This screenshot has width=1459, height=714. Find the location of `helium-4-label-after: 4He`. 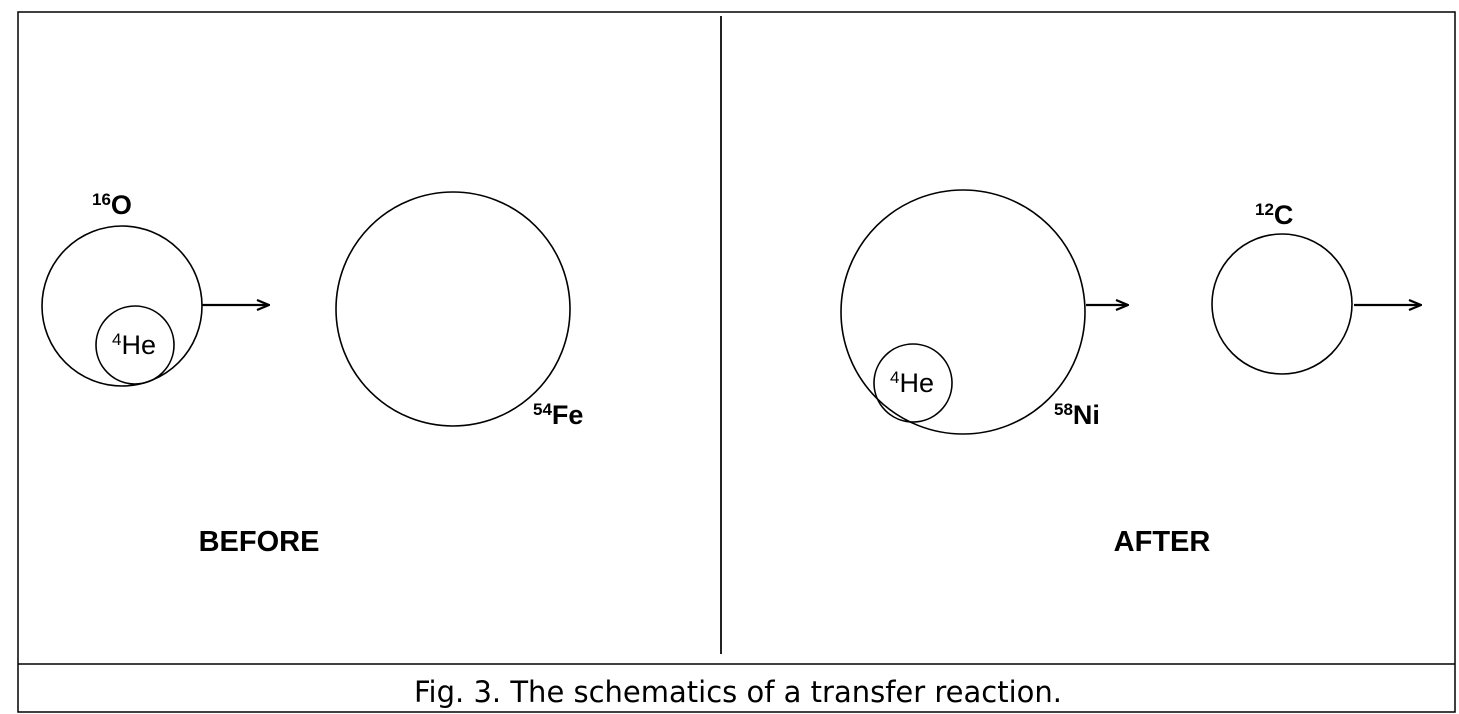

helium-4-label-after: 4He is located at coordinates (912, 383).